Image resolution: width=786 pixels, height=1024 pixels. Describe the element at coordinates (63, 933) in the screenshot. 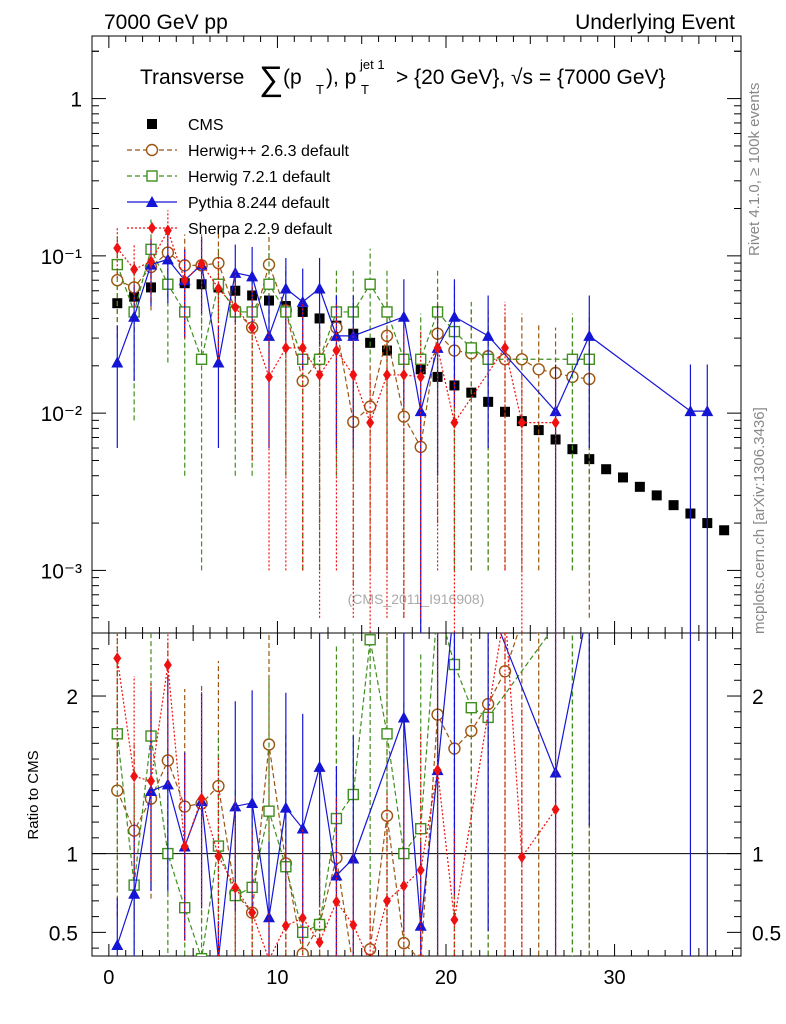

I see `y-tick-label-ratio: 0.5` at that location.